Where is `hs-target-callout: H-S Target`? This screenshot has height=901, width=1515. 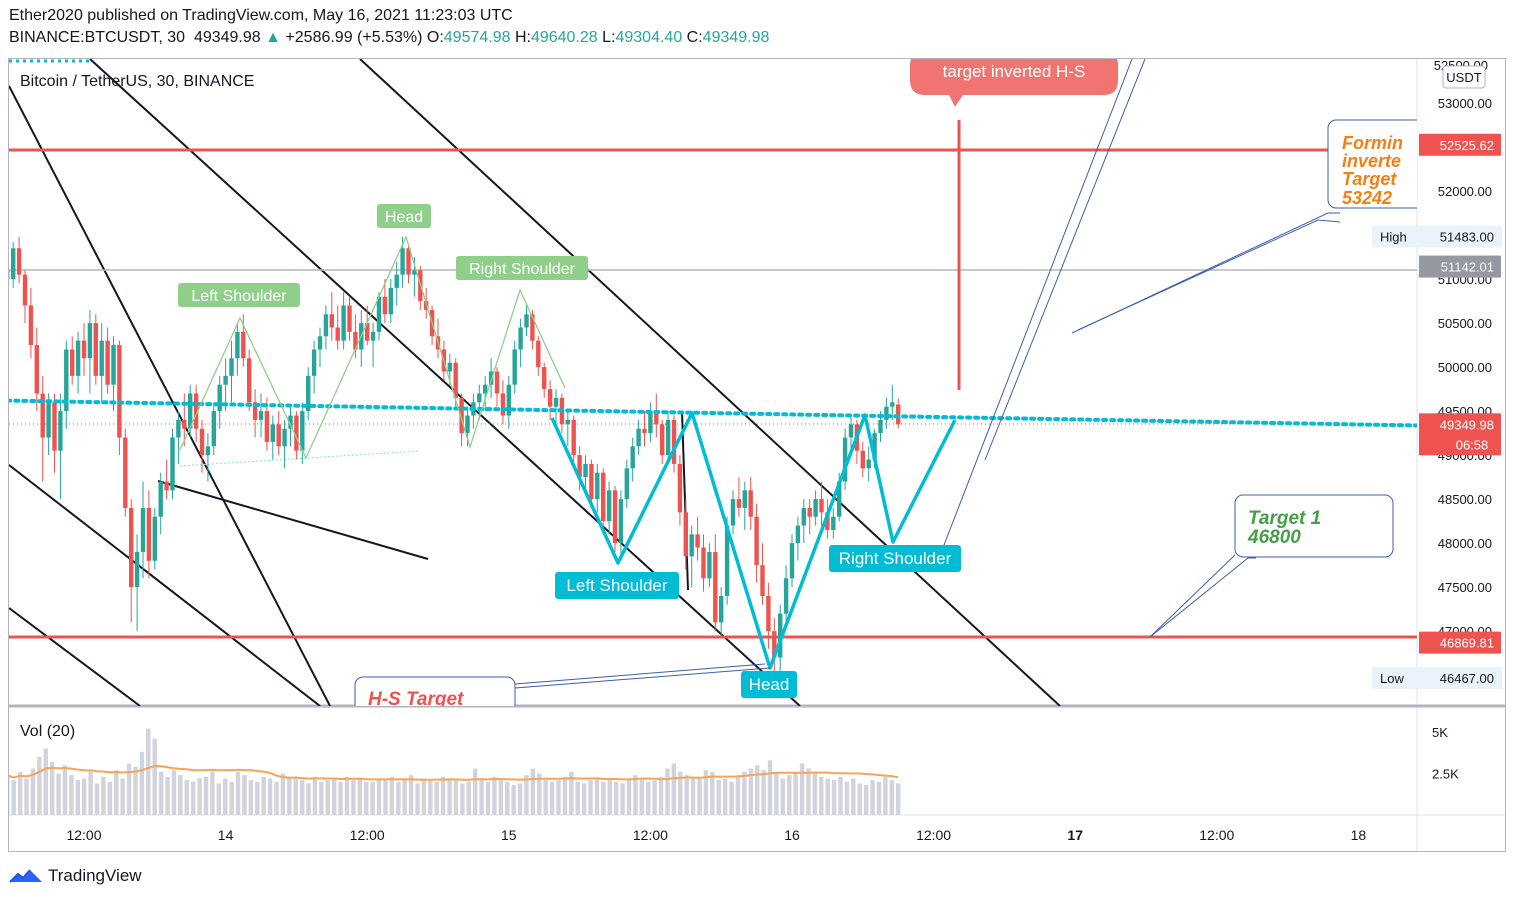 hs-target-callout: H-S Target is located at coordinates (435, 711).